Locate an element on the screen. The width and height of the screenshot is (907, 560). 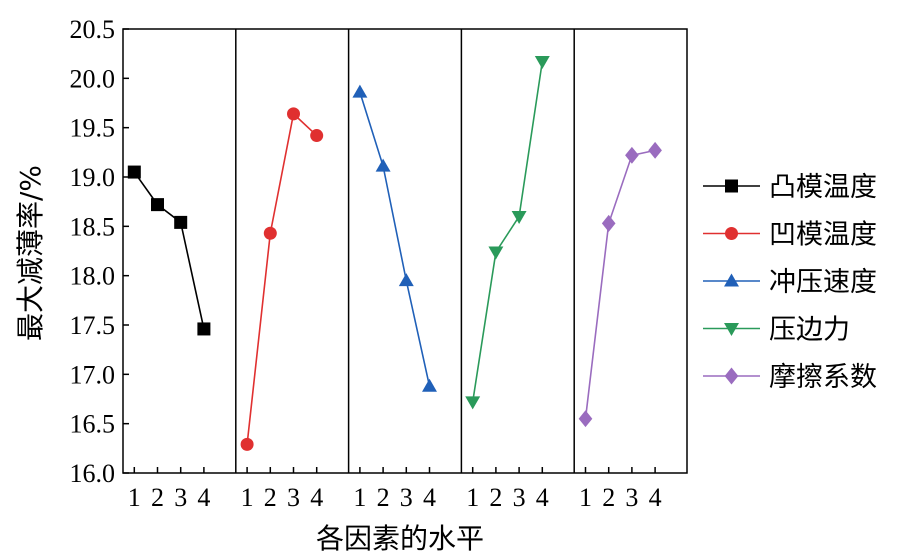
legend-item: 凹模温度 is located at coordinates (790, 235).